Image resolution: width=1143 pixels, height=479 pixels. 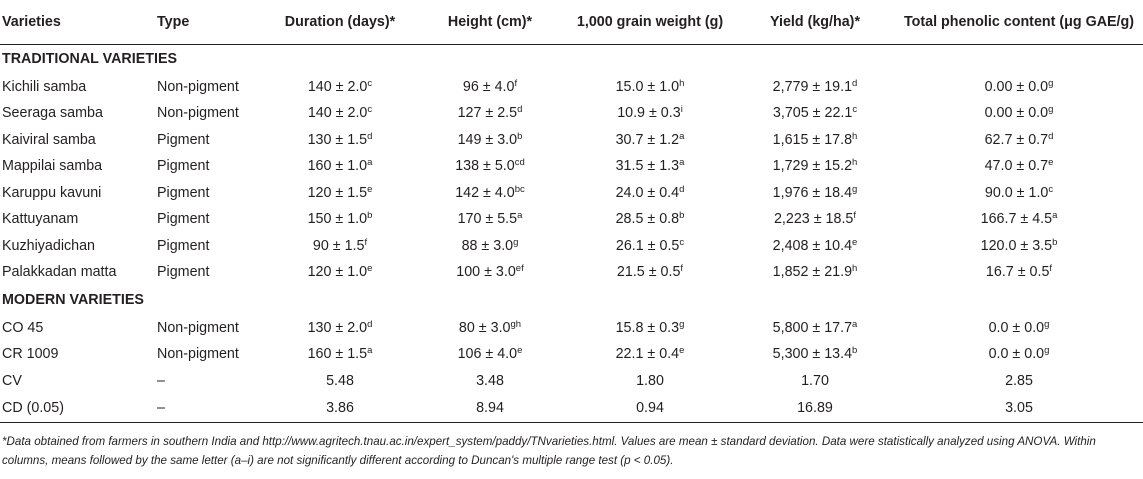 I want to click on header-varieties: Varieties, so click(x=77, y=22).